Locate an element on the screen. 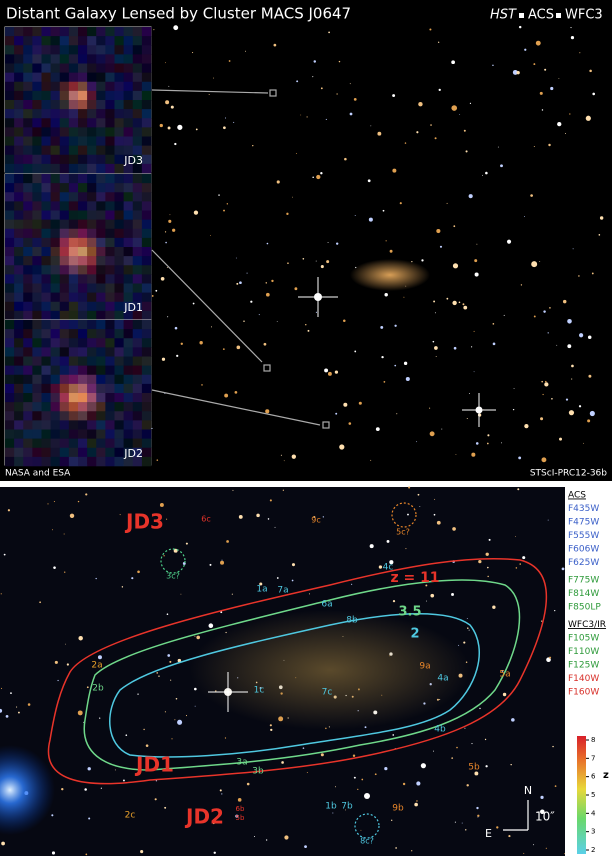  image-label: 4a is located at coordinates (442, 679).